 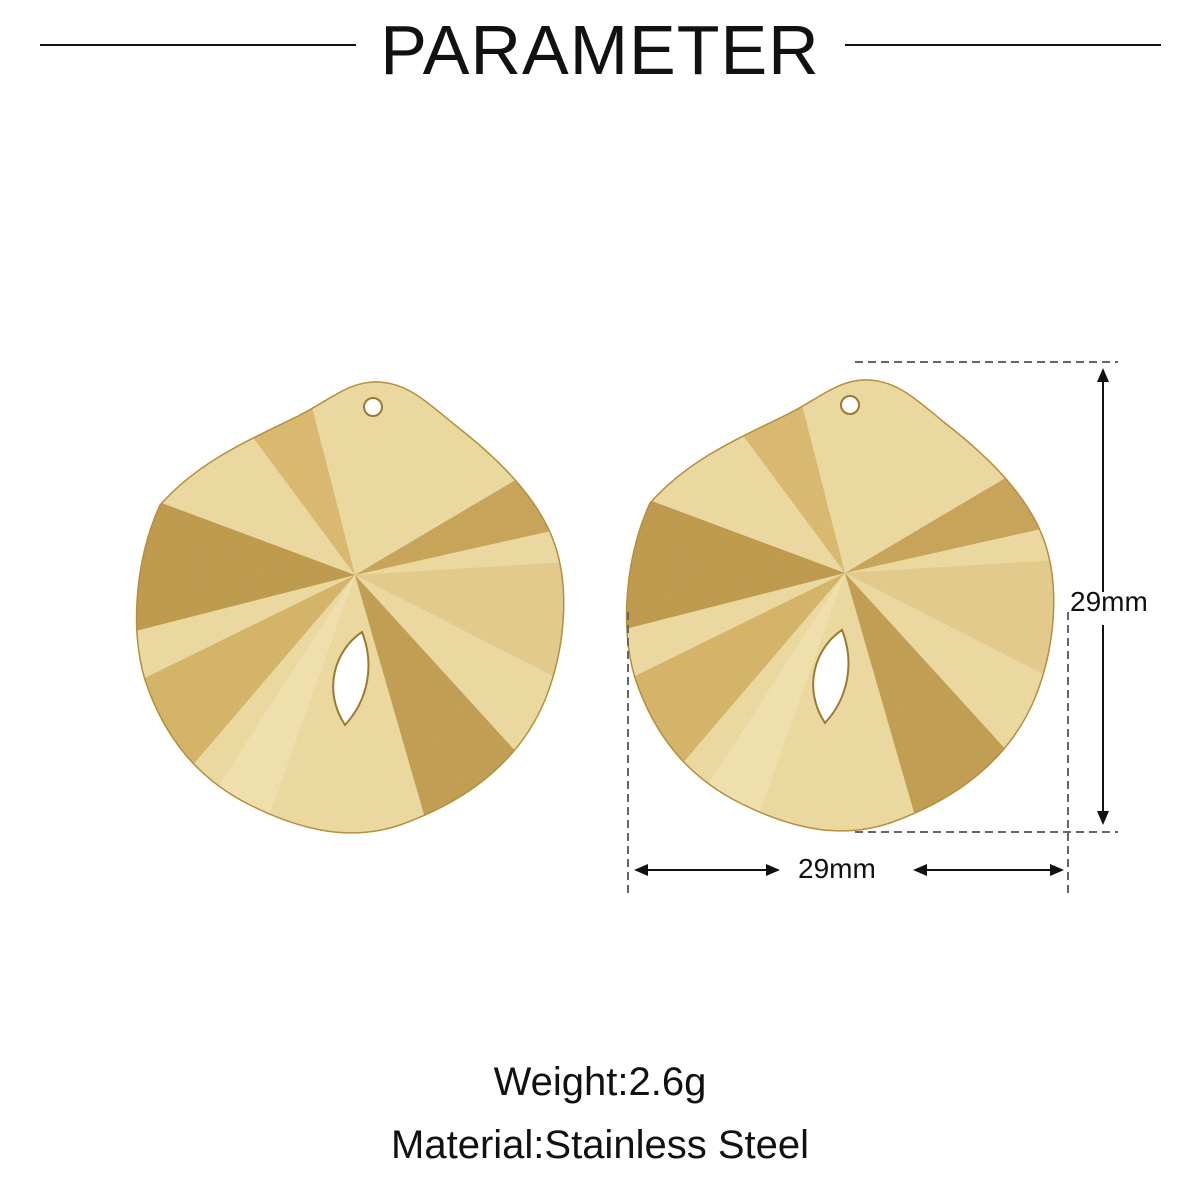 I want to click on pendant-left, so click(x=350, y=607).